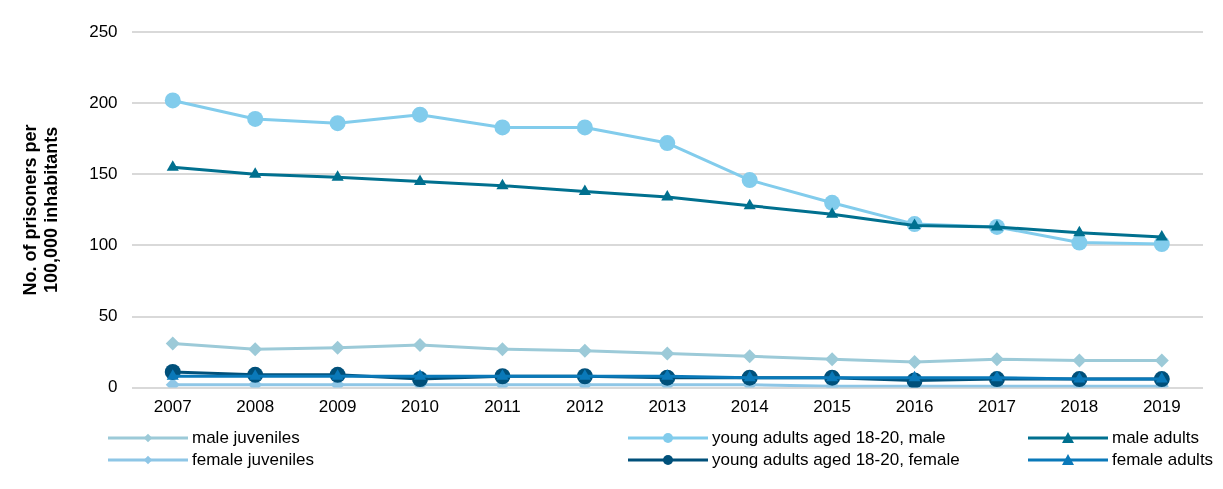 Image resolution: width=1223 pixels, height=489 pixels. Describe the element at coordinates (1079, 407) in the screenshot. I see `x-tick-label: 2018` at that location.